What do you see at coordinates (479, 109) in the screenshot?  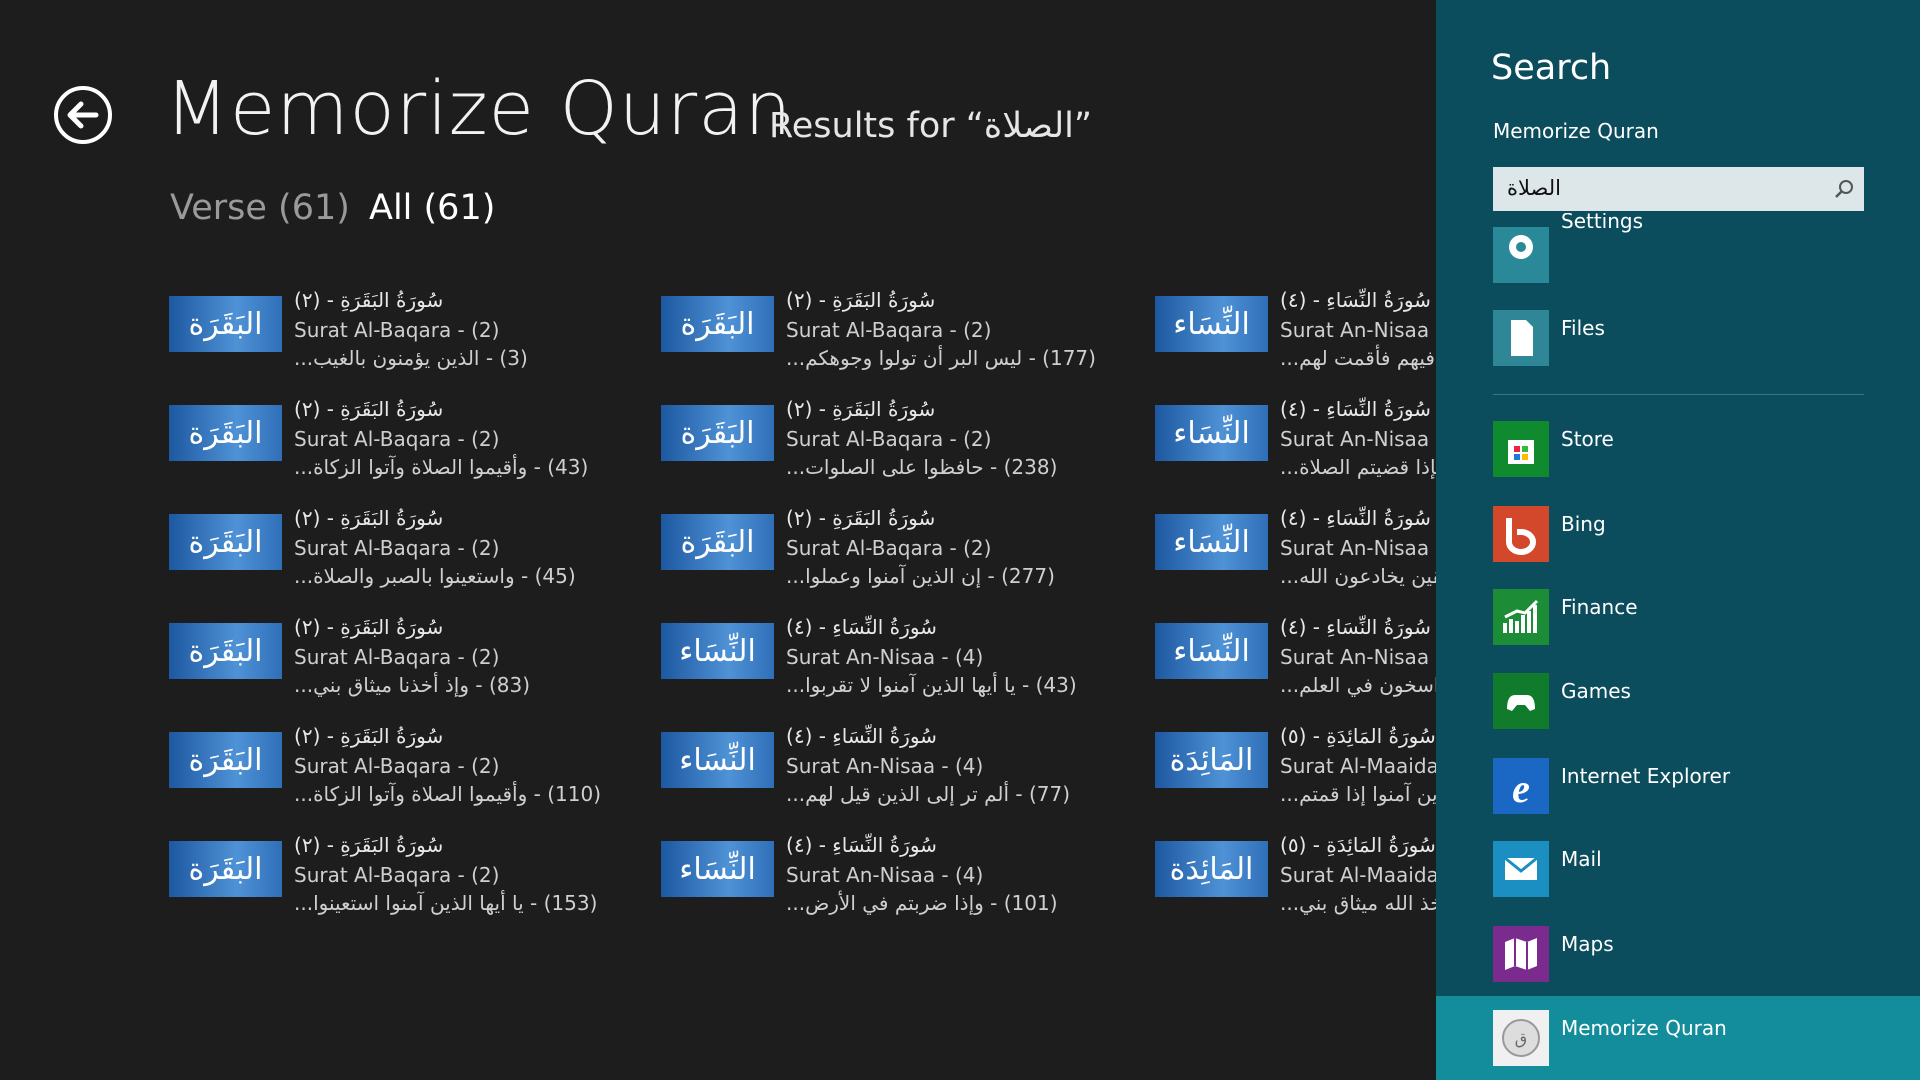 I see `app-title: Memorize Quran` at bounding box center [479, 109].